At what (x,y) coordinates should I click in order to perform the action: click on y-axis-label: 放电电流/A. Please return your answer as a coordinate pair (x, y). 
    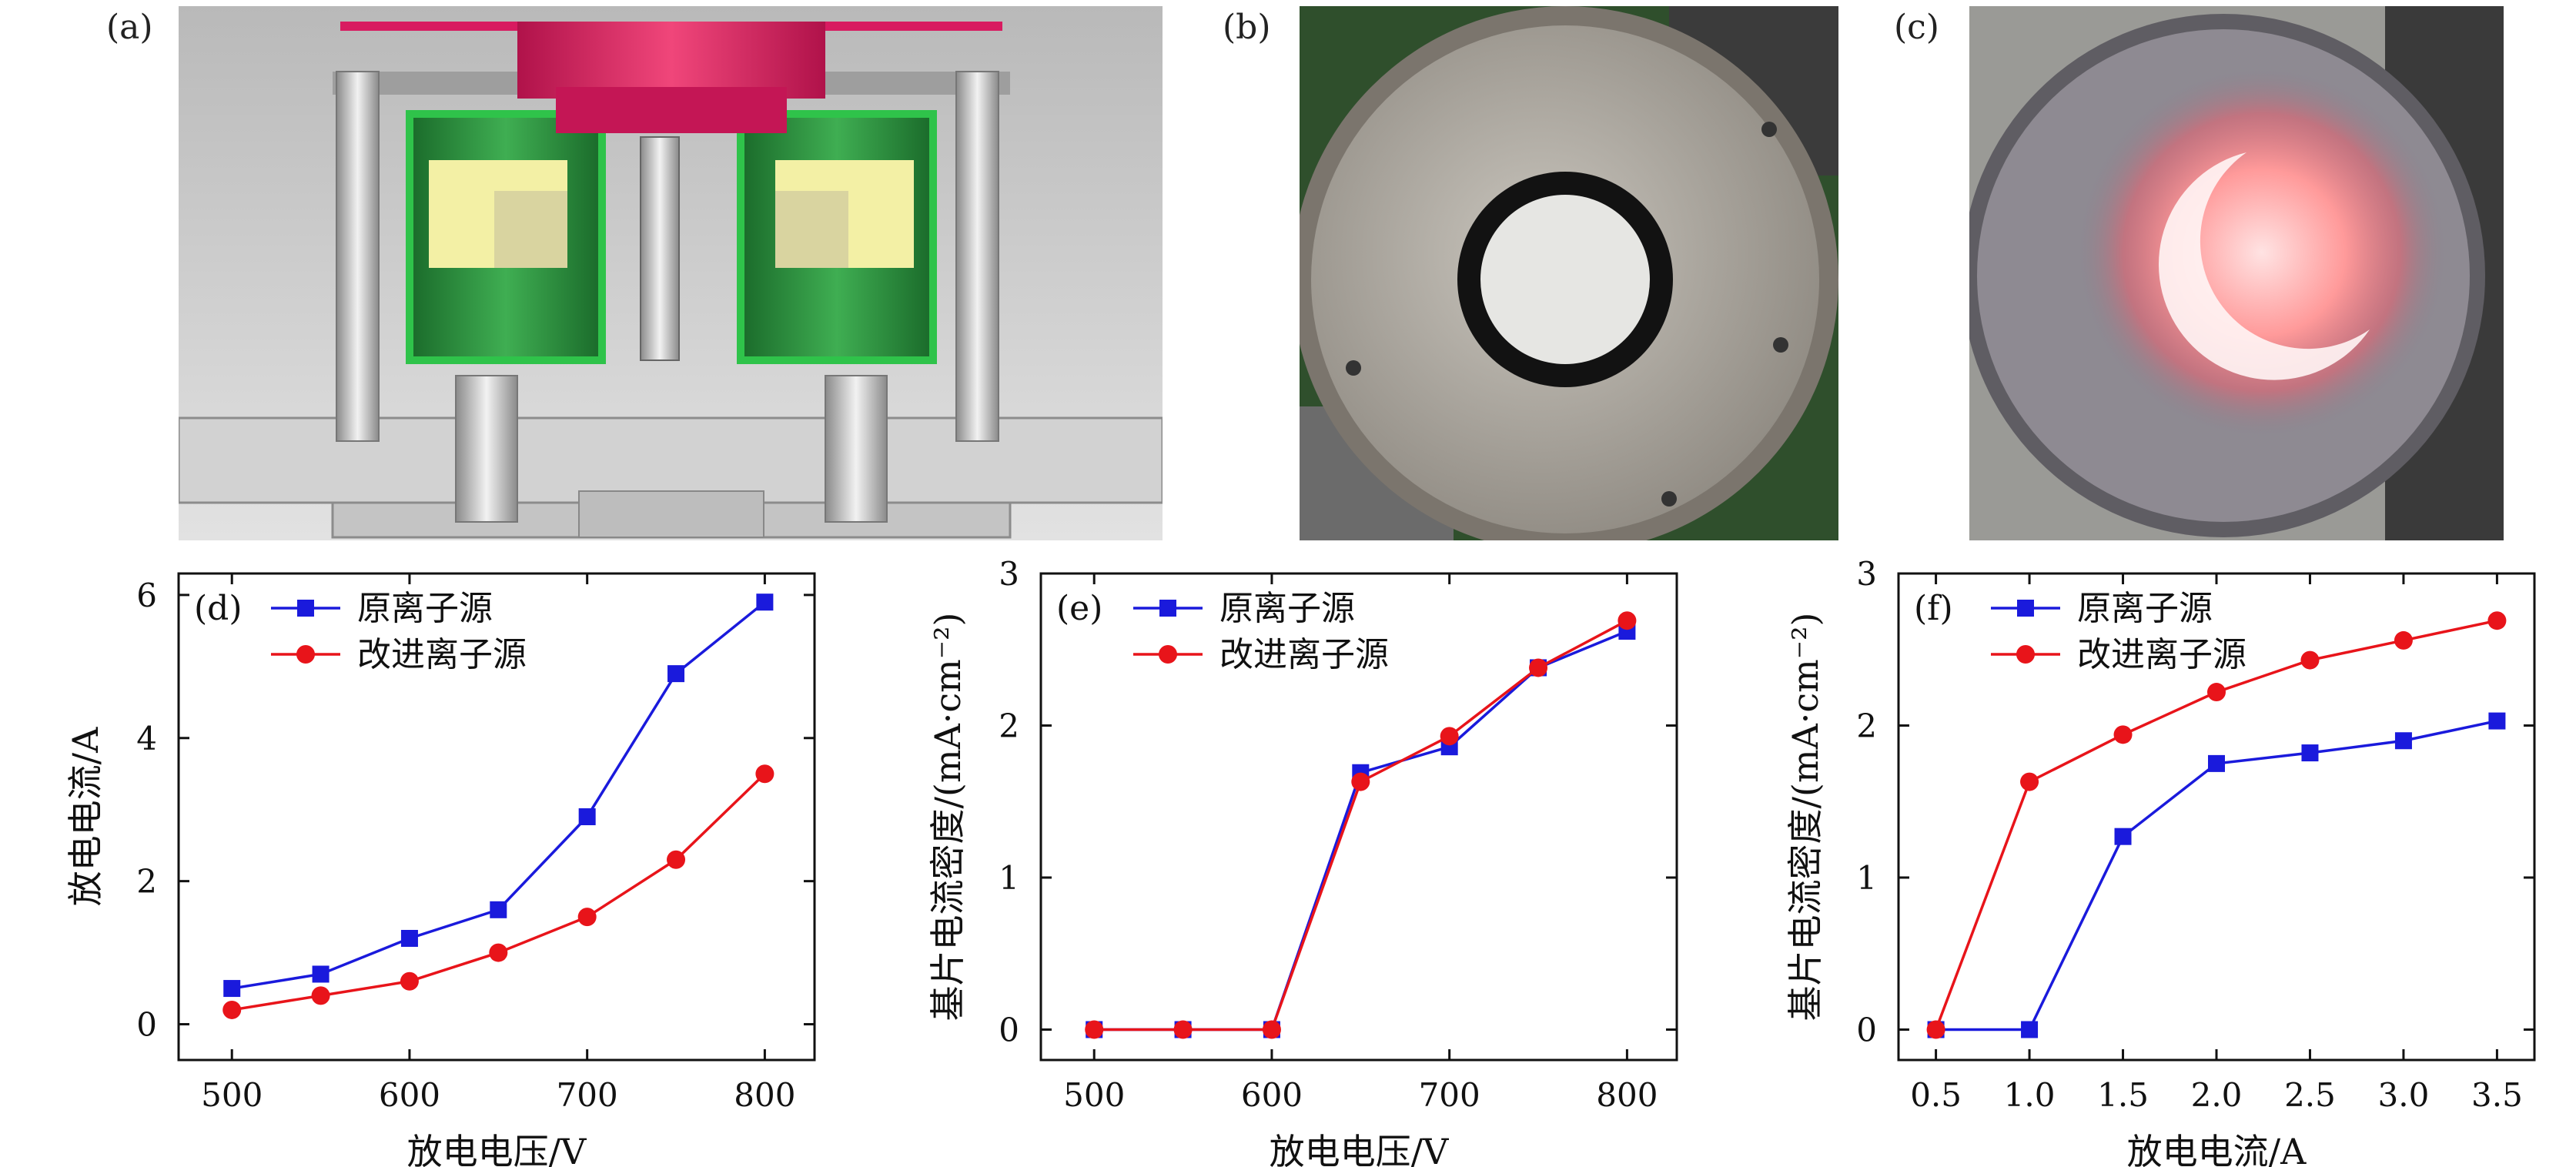
    Looking at the image, I should click on (85, 817).